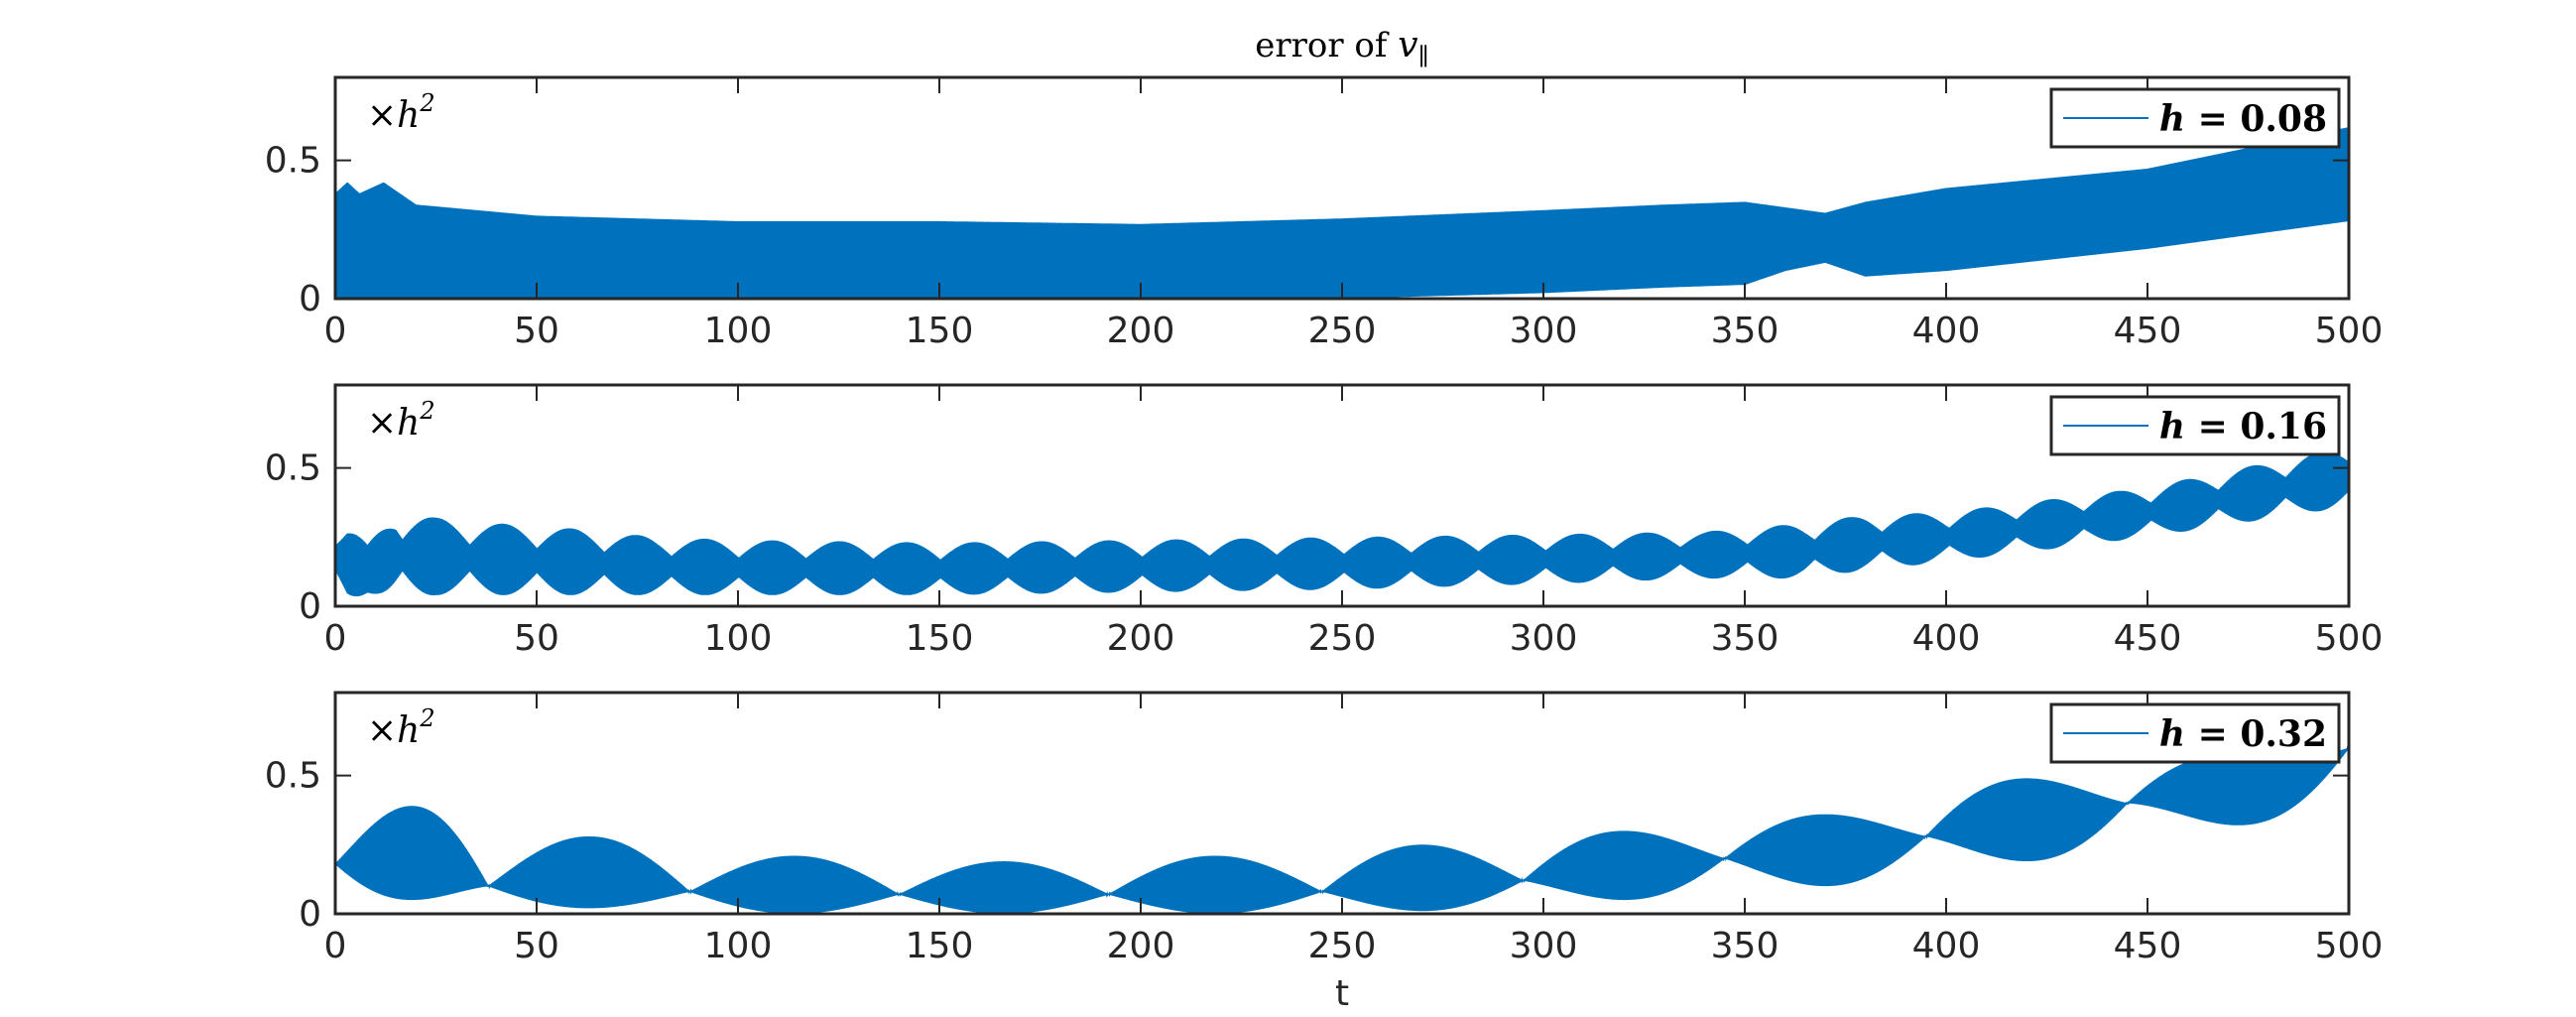 The height and width of the screenshot is (1017, 2576). I want to click on x-axis-label: t, so click(1342, 994).